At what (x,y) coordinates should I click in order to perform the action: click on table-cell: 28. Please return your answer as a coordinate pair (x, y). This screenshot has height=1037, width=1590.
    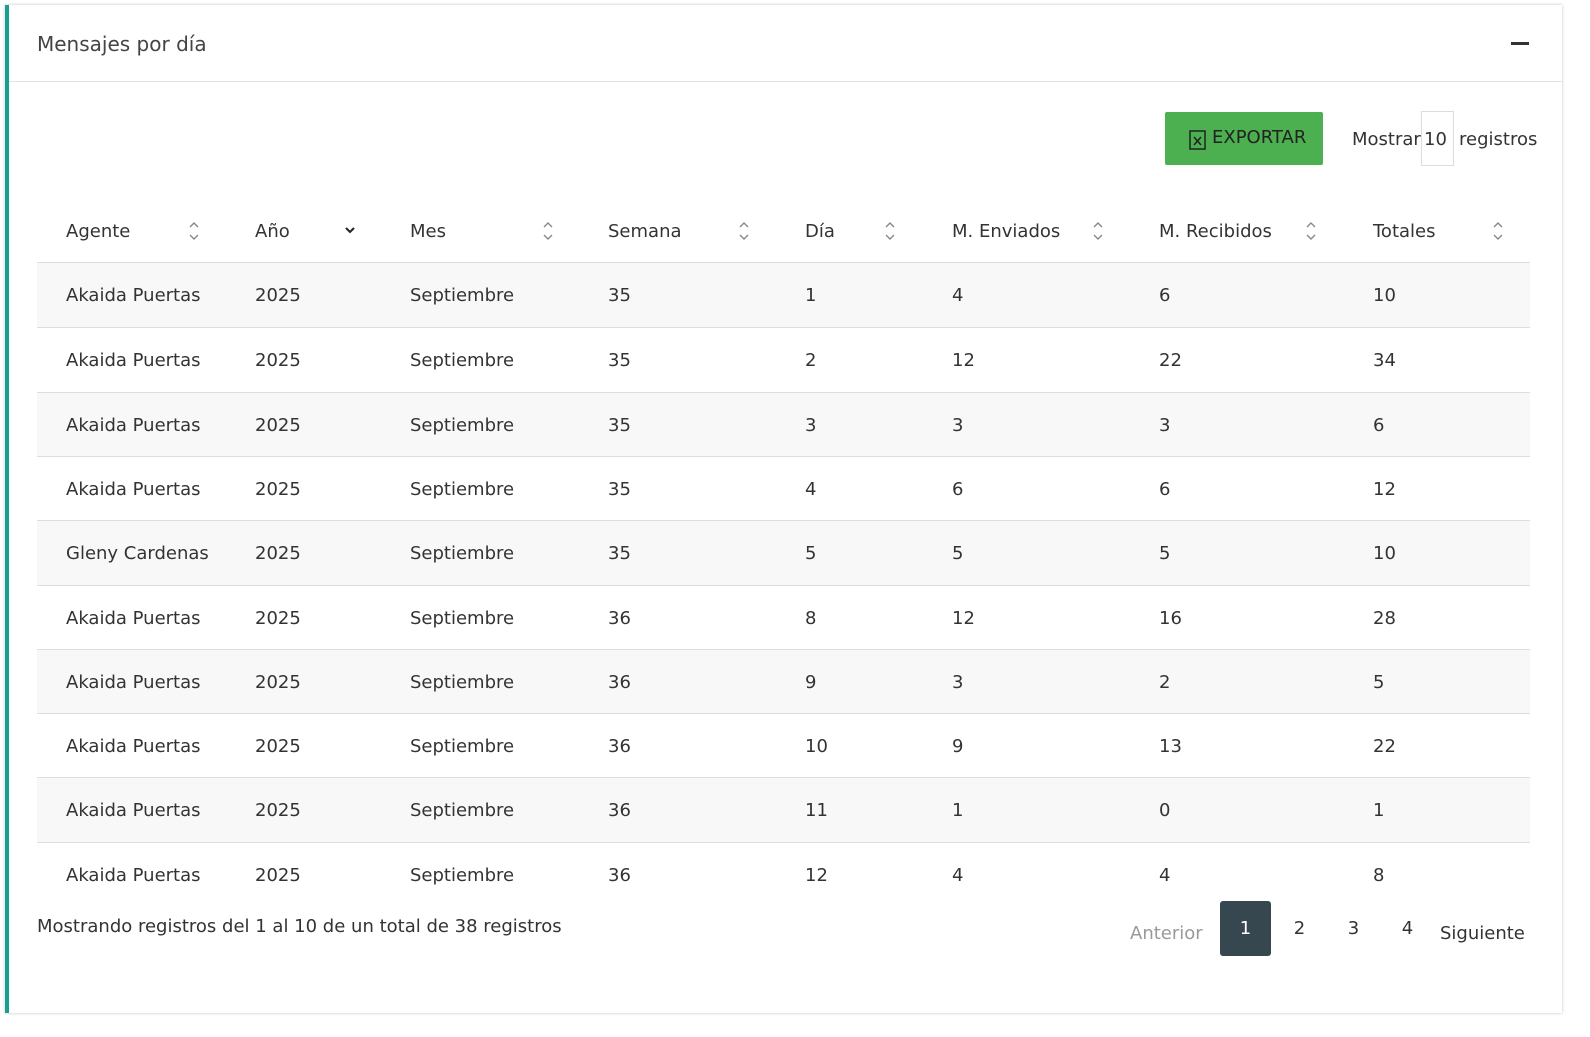
    Looking at the image, I should click on (1384, 618).